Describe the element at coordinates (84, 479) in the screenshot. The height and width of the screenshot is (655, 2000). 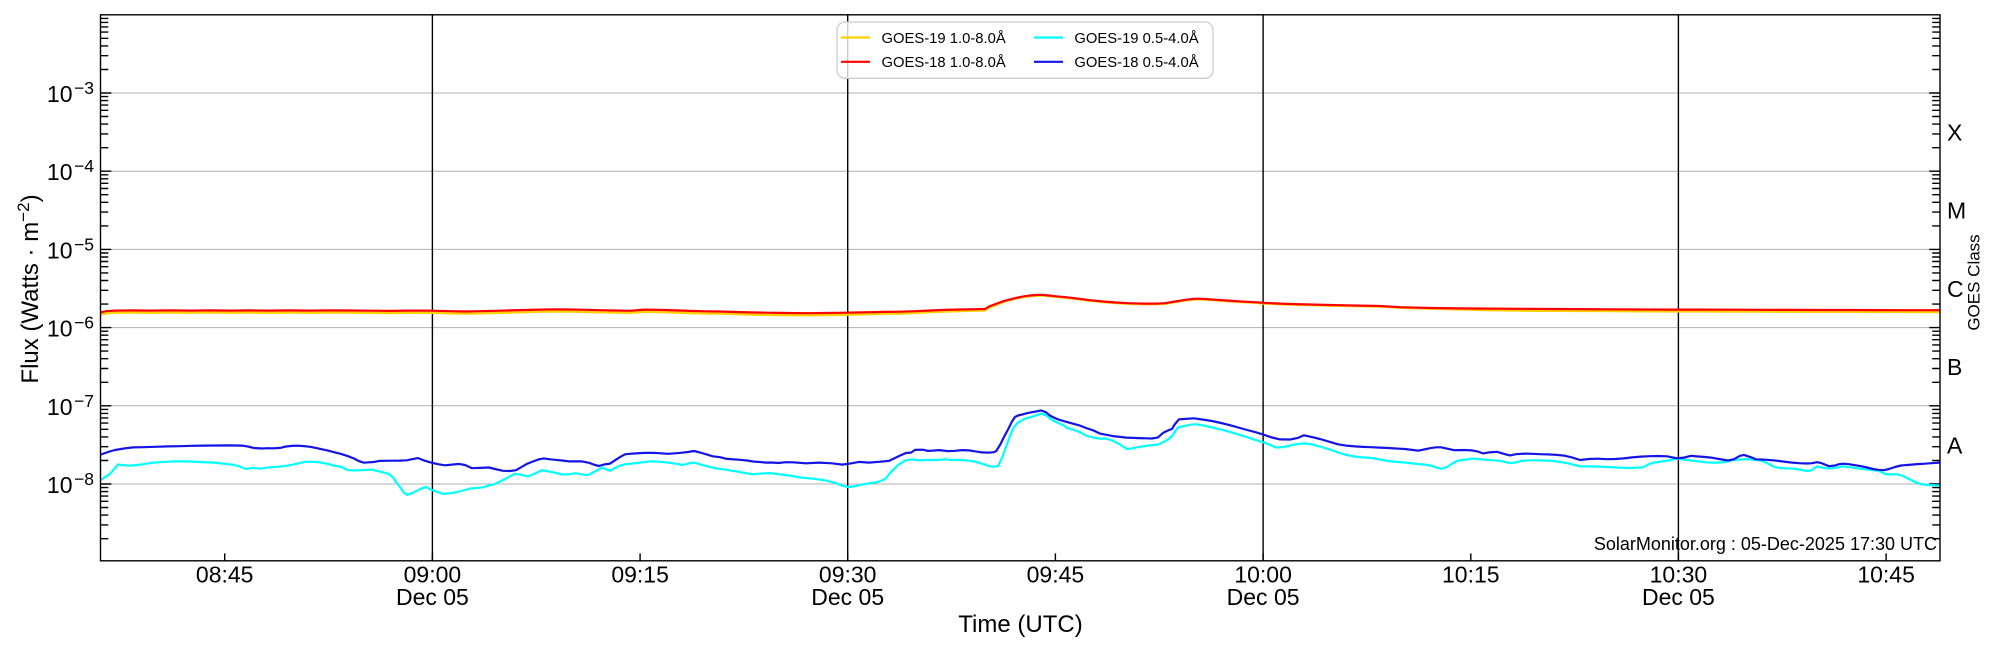
I see `svg-text: −8` at that location.